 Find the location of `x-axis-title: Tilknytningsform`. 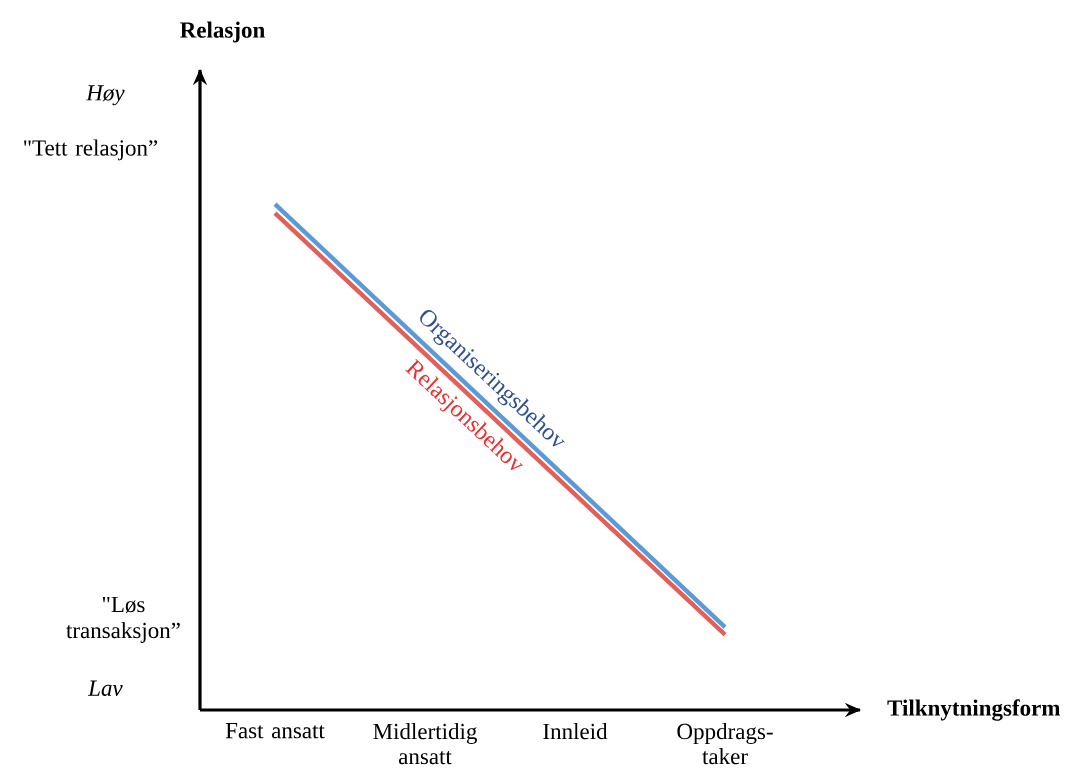

x-axis-title: Tilknytningsform is located at coordinates (974, 710).